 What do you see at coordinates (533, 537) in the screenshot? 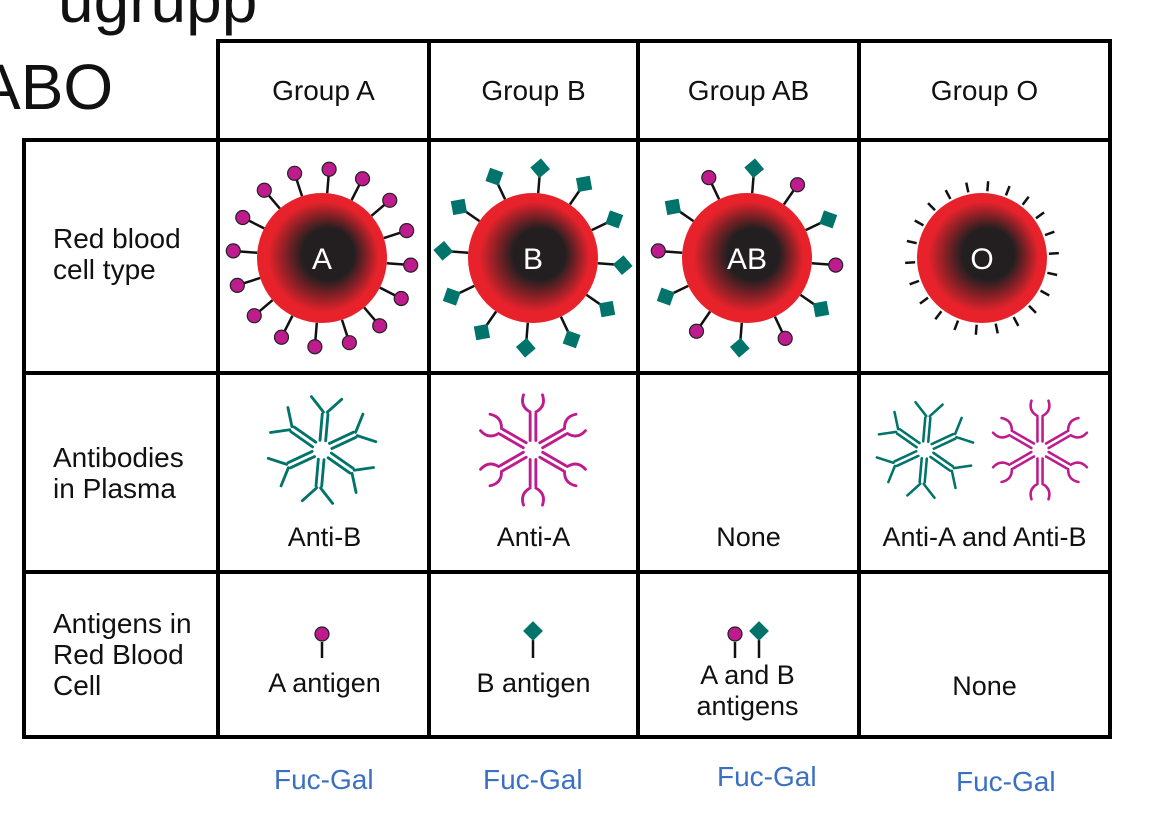
I see `antibody-label-b: Anti-A` at bounding box center [533, 537].